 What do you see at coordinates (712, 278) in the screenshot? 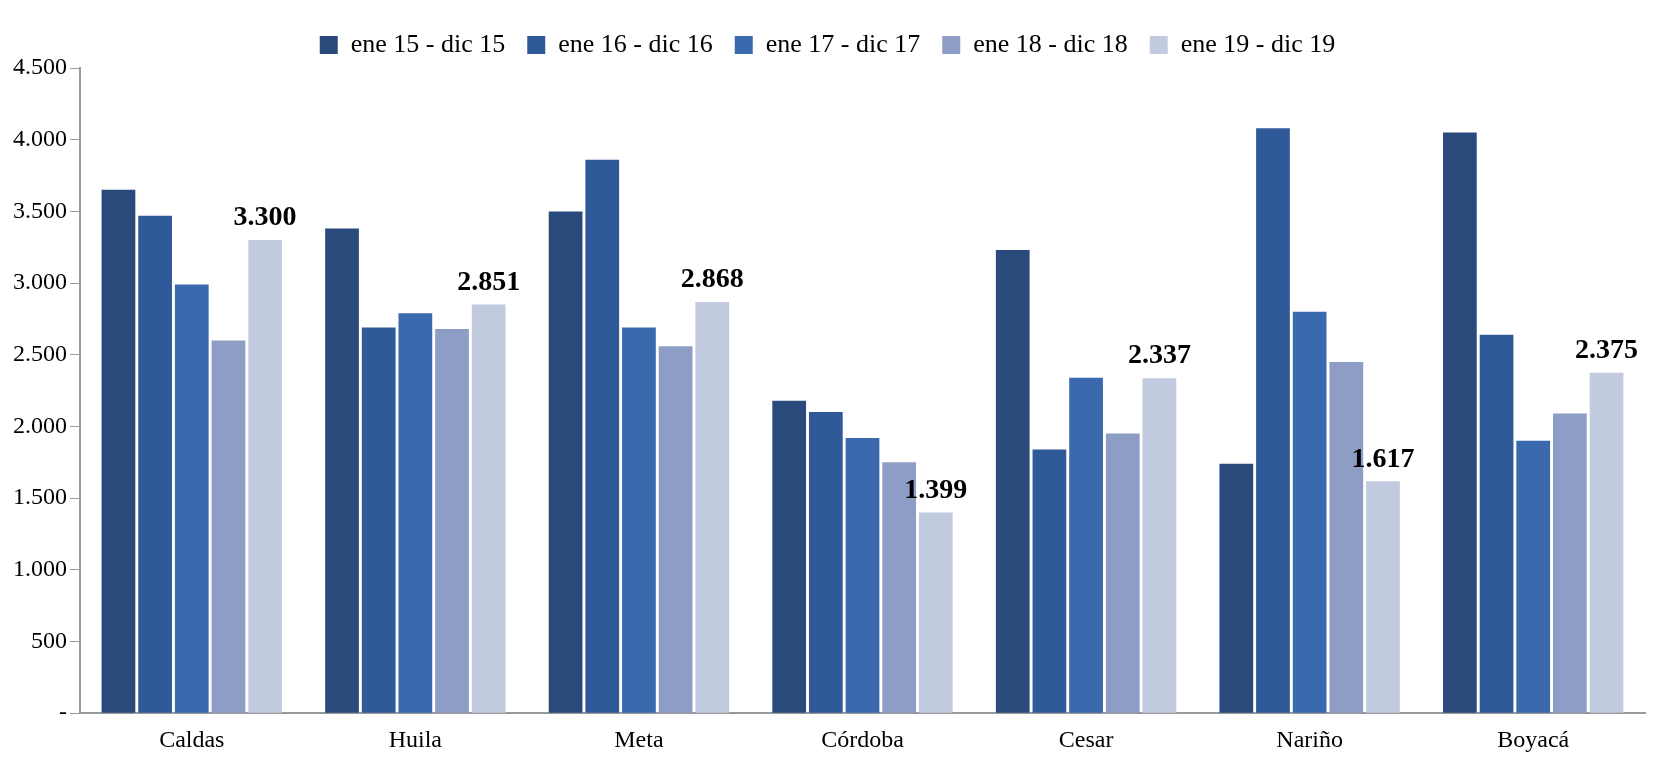
I see `data-label: 2.868` at bounding box center [712, 278].